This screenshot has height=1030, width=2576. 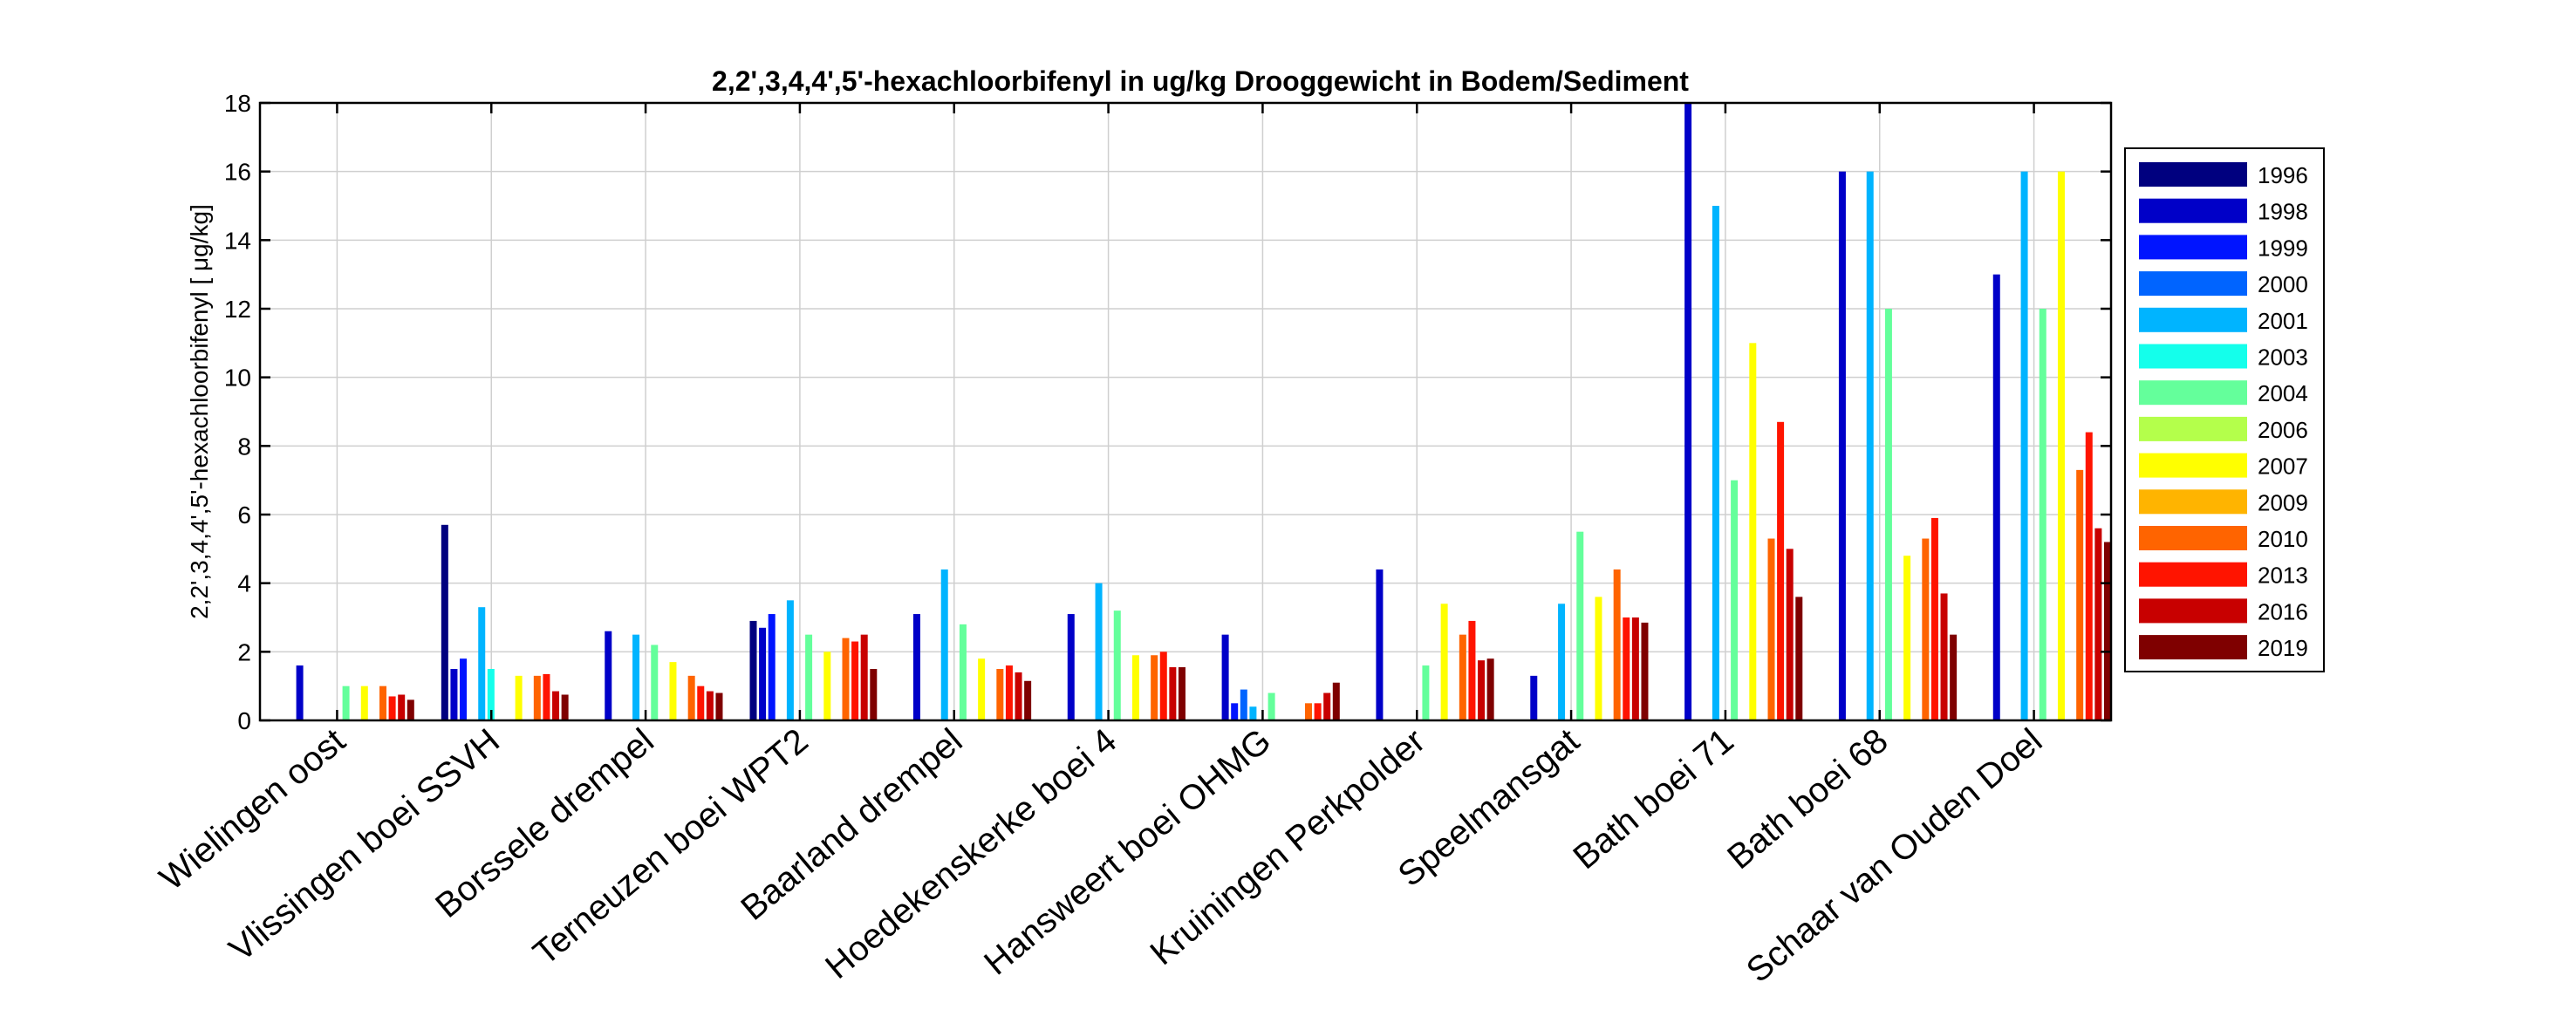 I want to click on y-tick-label: 6, so click(x=244, y=515).